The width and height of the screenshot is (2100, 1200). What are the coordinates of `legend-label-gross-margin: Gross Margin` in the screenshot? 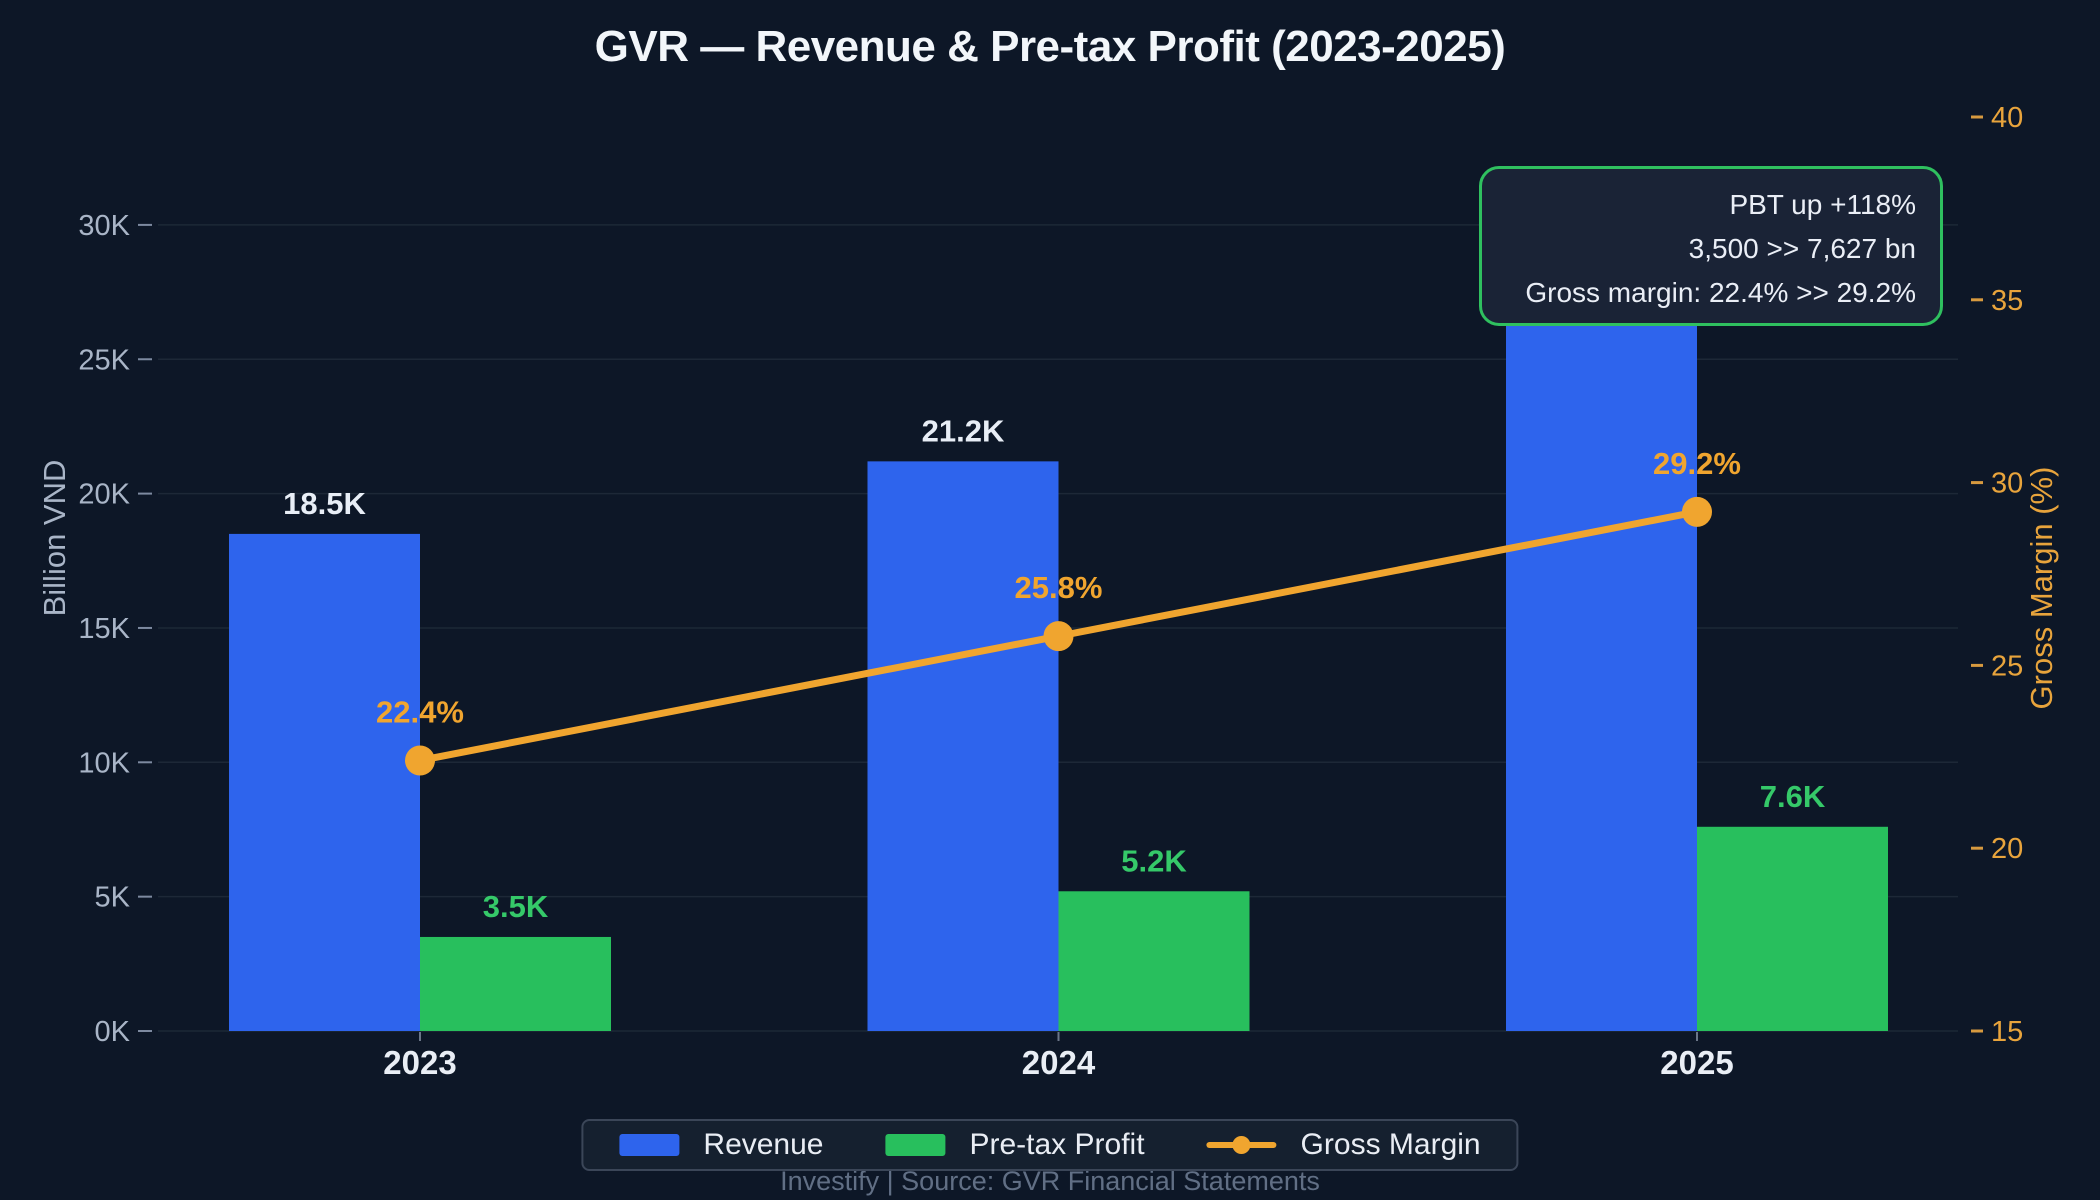 It's located at (1390, 1144).